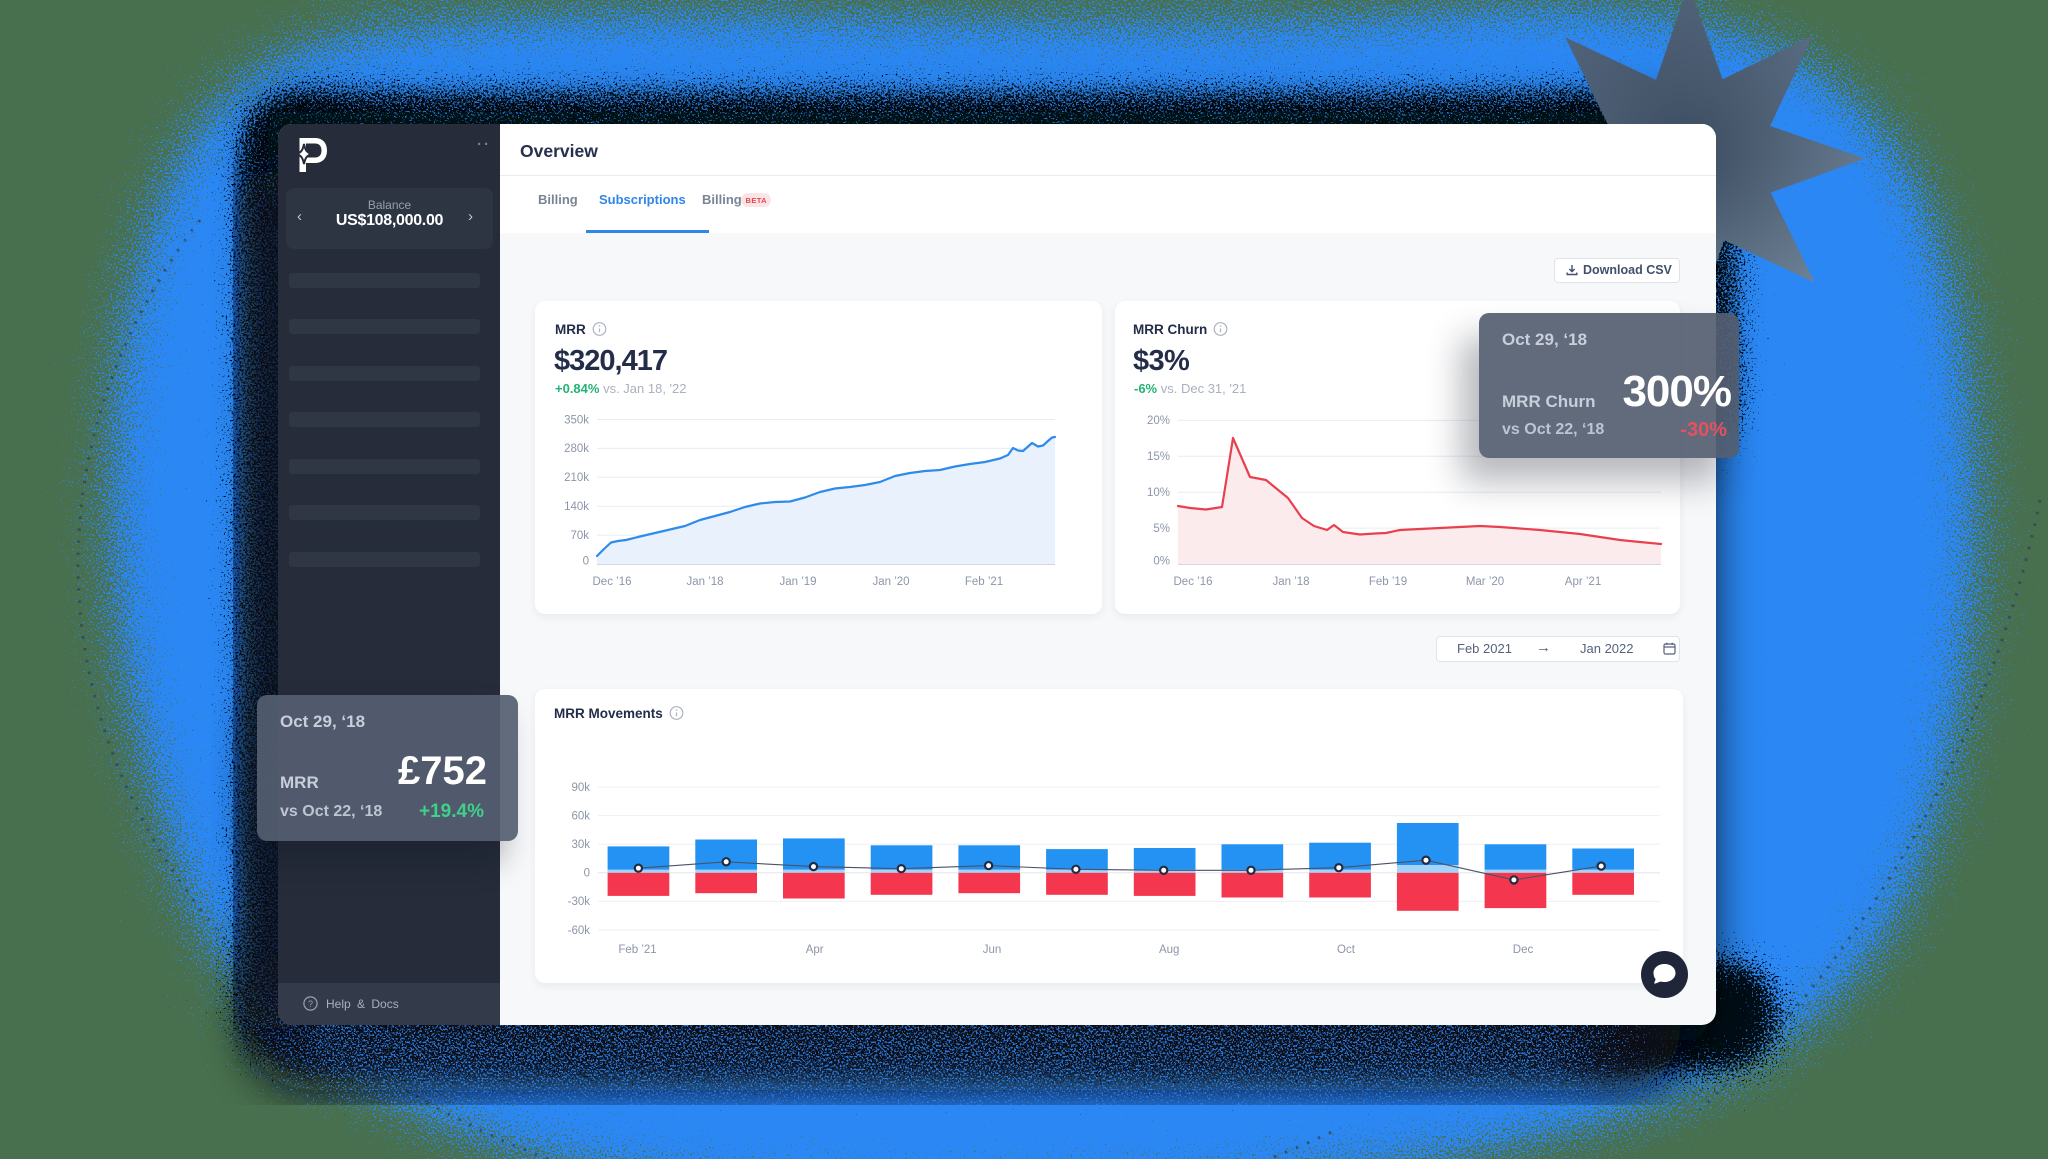 Image resolution: width=2048 pixels, height=1159 pixels. What do you see at coordinates (1161, 561) in the screenshot?
I see `svg-text: 0%` at bounding box center [1161, 561].